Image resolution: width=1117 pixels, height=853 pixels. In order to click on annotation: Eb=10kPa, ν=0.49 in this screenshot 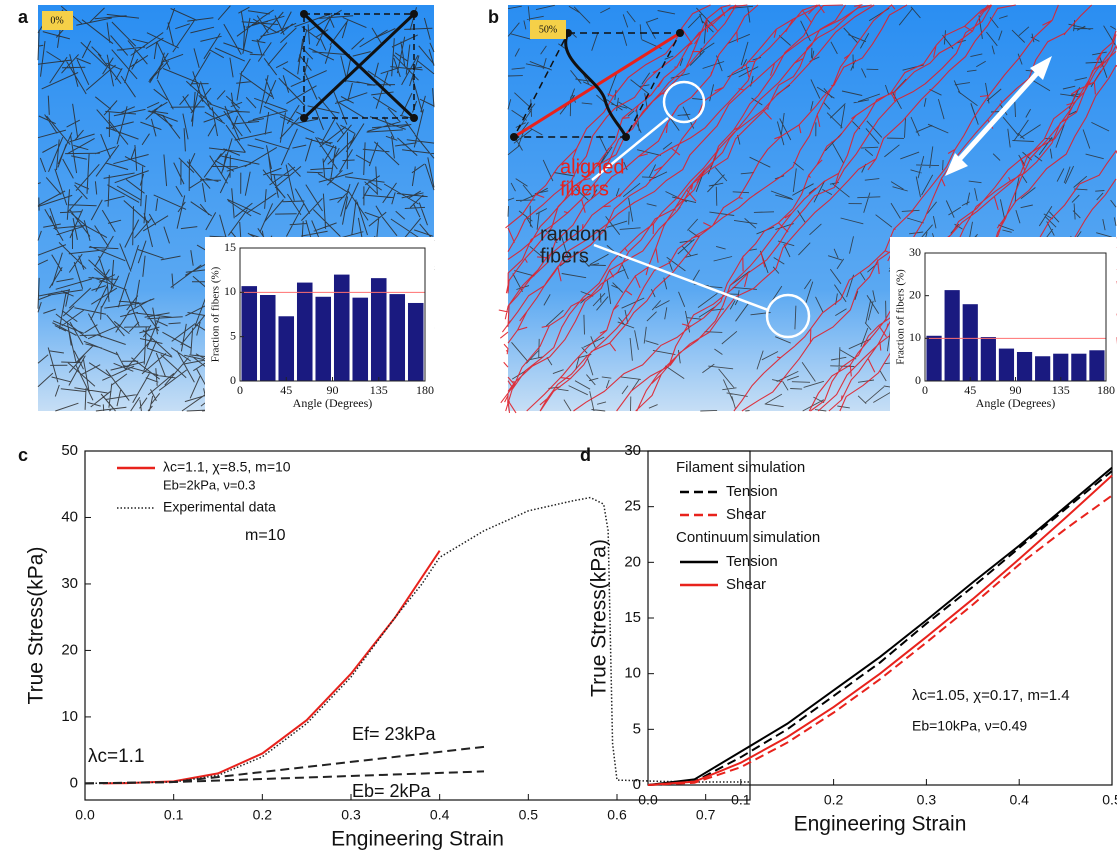, I will do `click(969, 726)`.